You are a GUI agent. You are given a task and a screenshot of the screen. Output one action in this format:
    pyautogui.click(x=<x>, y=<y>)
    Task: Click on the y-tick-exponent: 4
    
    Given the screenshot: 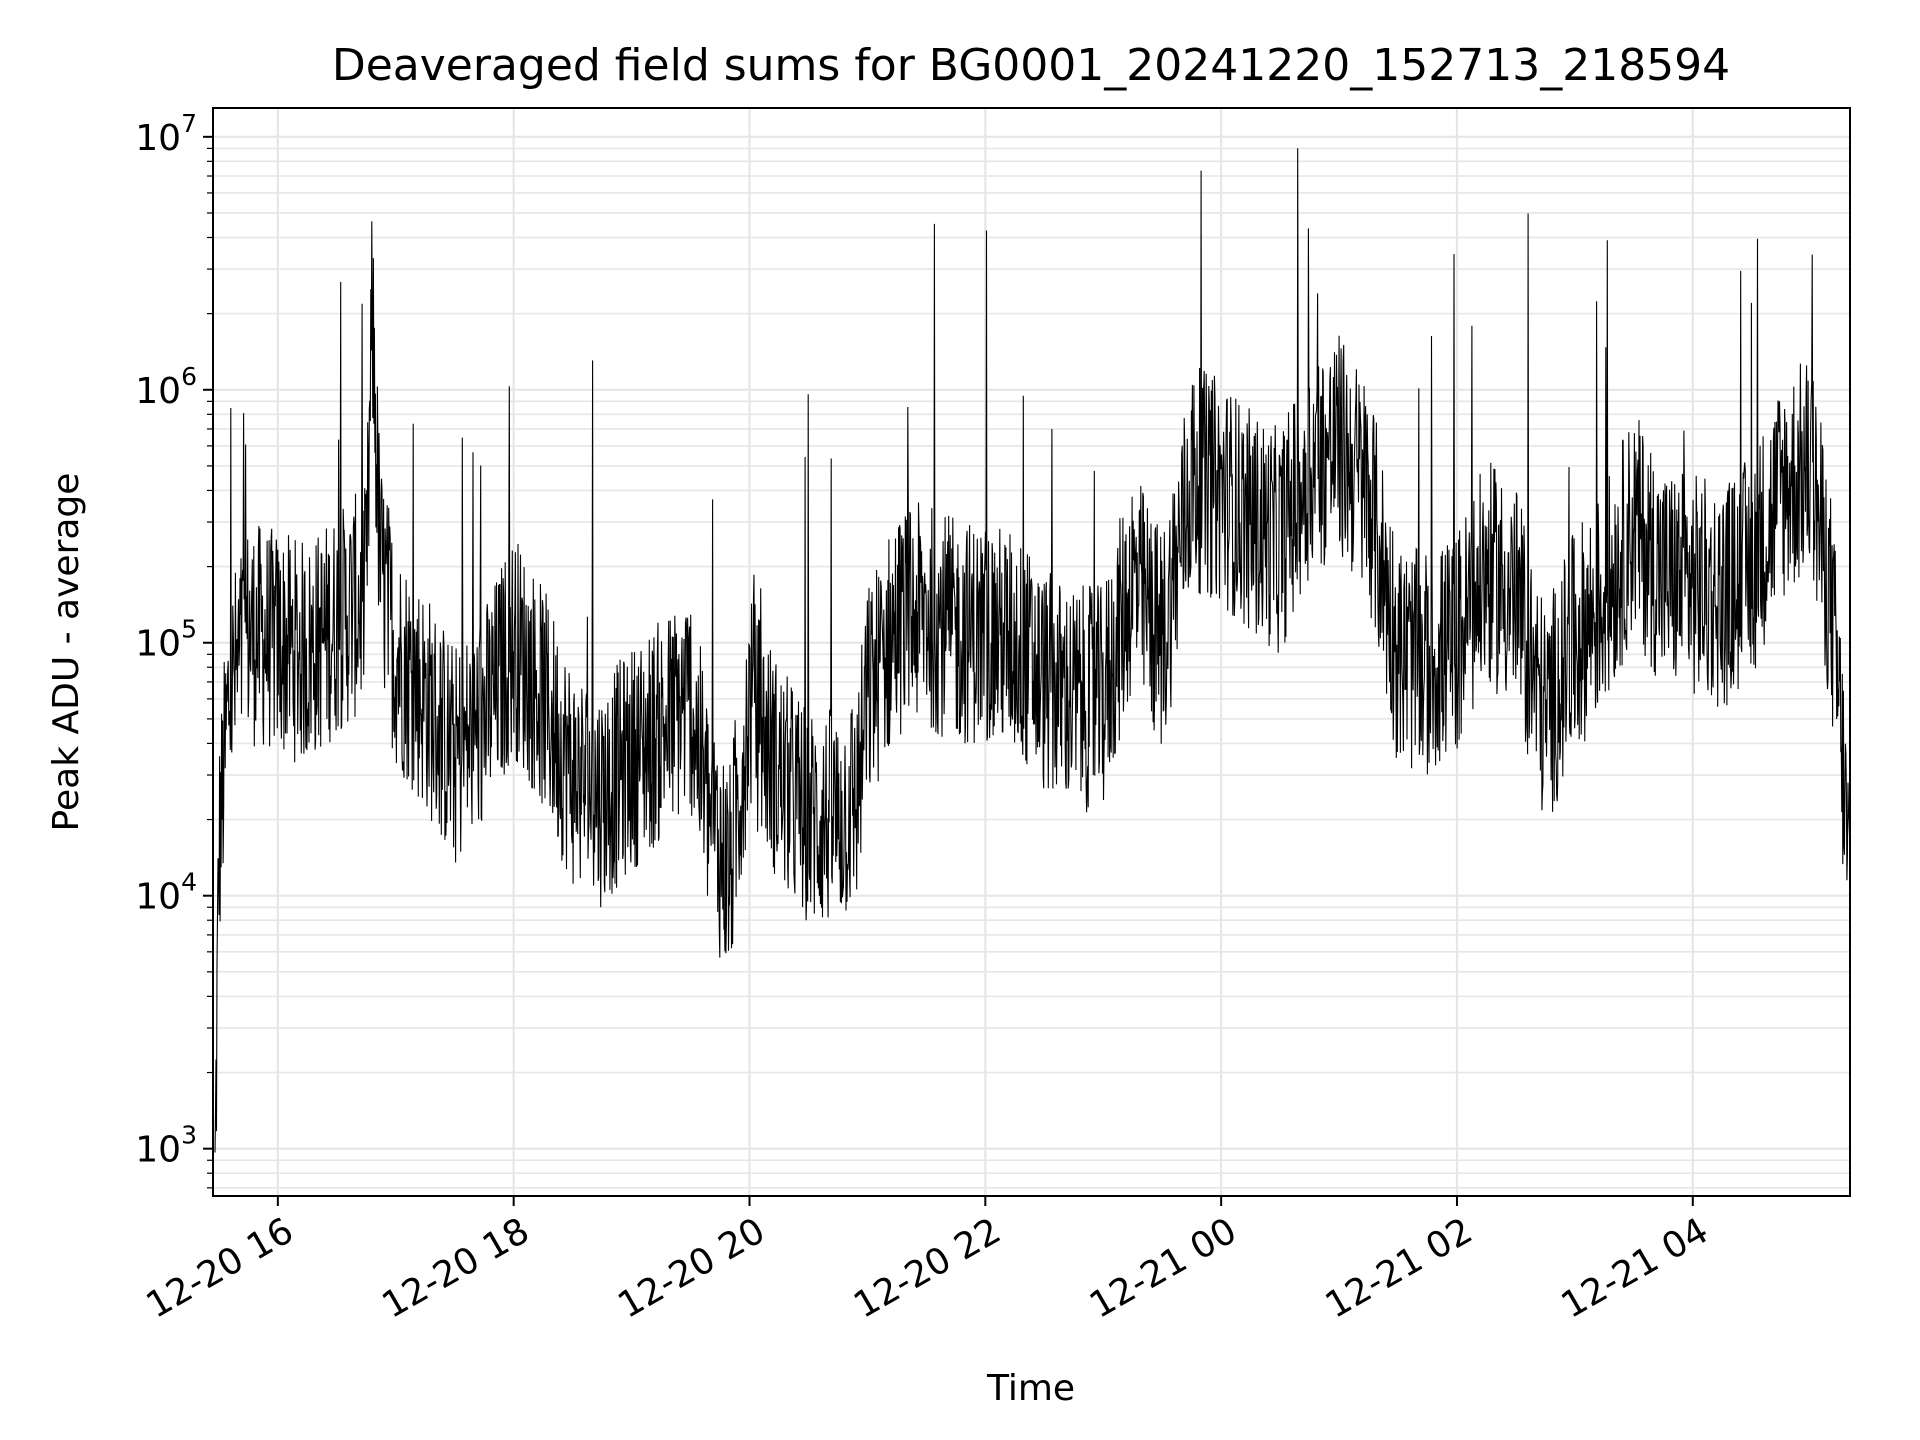 What is the action you would take?
    pyautogui.click(x=189, y=882)
    